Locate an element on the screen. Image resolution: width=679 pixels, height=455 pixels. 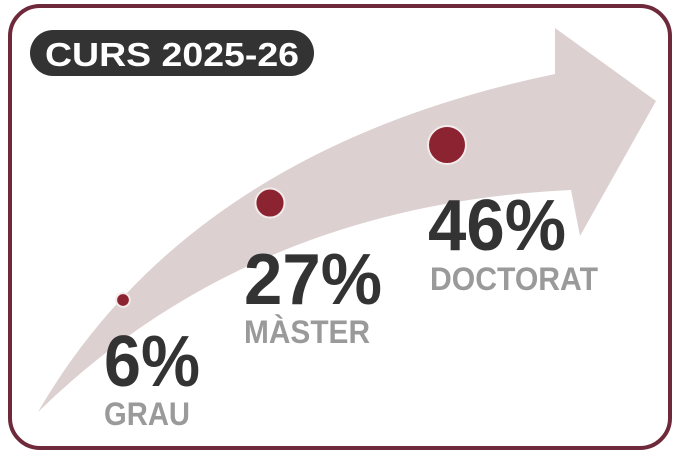
value-label: 6% is located at coordinates (152, 362).